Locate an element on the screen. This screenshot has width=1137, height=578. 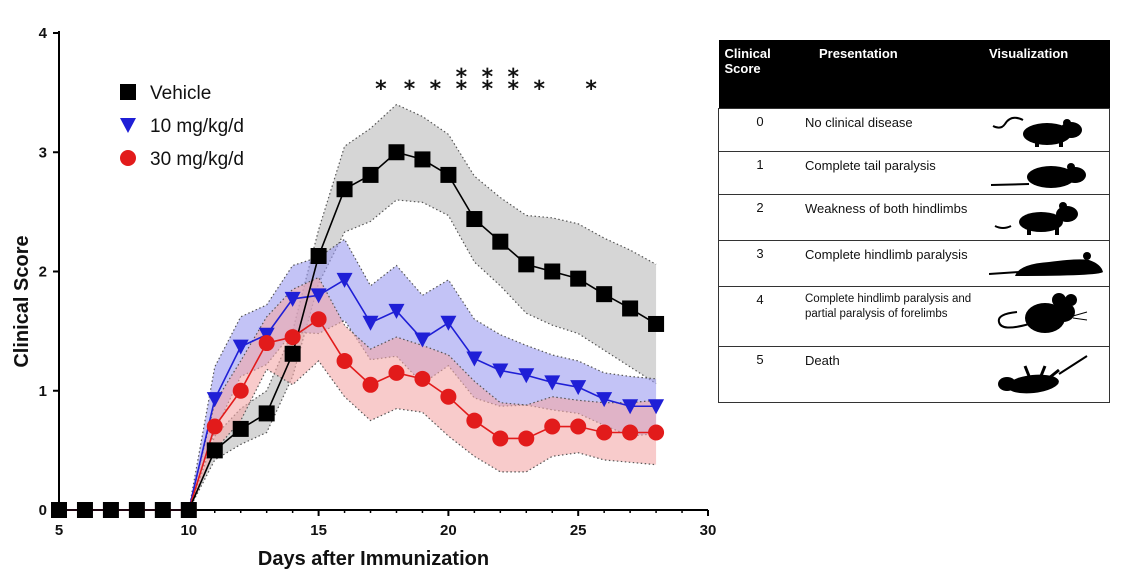
y-tick-label: 2 is located at coordinates (43, 272).